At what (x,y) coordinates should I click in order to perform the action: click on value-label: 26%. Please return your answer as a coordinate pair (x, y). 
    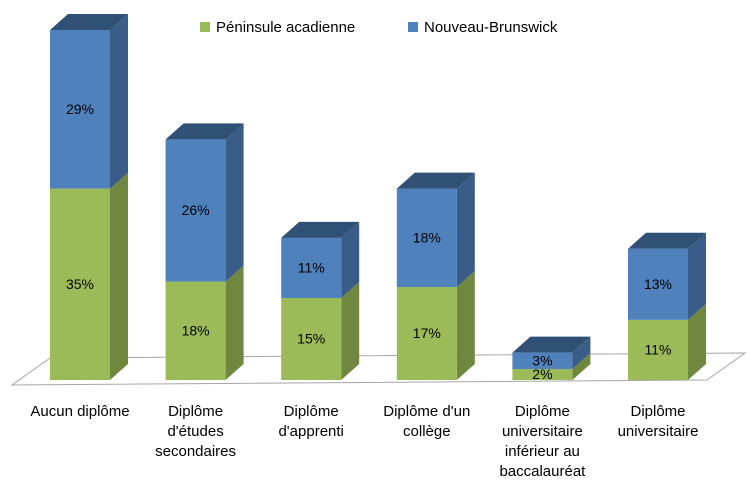
    Looking at the image, I should click on (196, 210).